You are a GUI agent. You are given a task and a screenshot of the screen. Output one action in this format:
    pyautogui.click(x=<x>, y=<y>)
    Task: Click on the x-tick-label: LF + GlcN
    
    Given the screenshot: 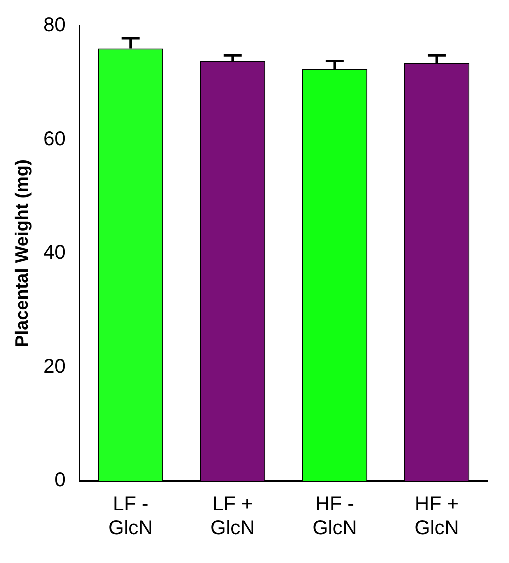 What is the action you would take?
    pyautogui.click(x=233, y=517)
    